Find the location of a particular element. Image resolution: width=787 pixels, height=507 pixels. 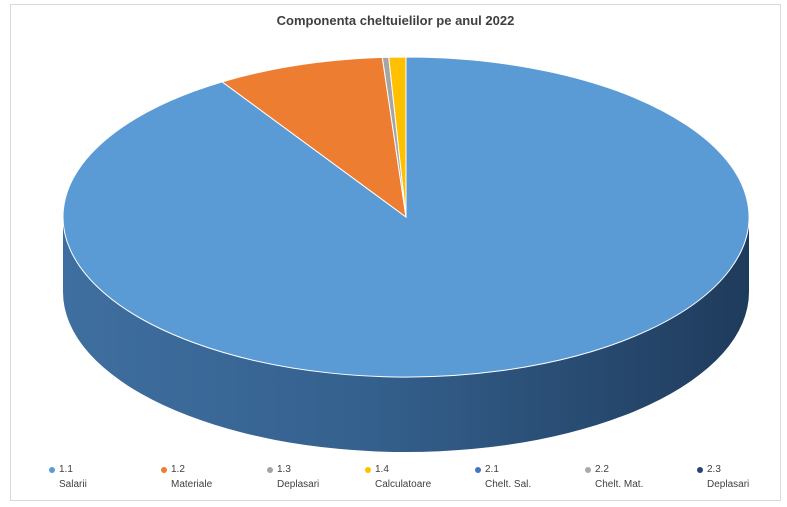

legend-code: 1.2 is located at coordinates (178, 469).